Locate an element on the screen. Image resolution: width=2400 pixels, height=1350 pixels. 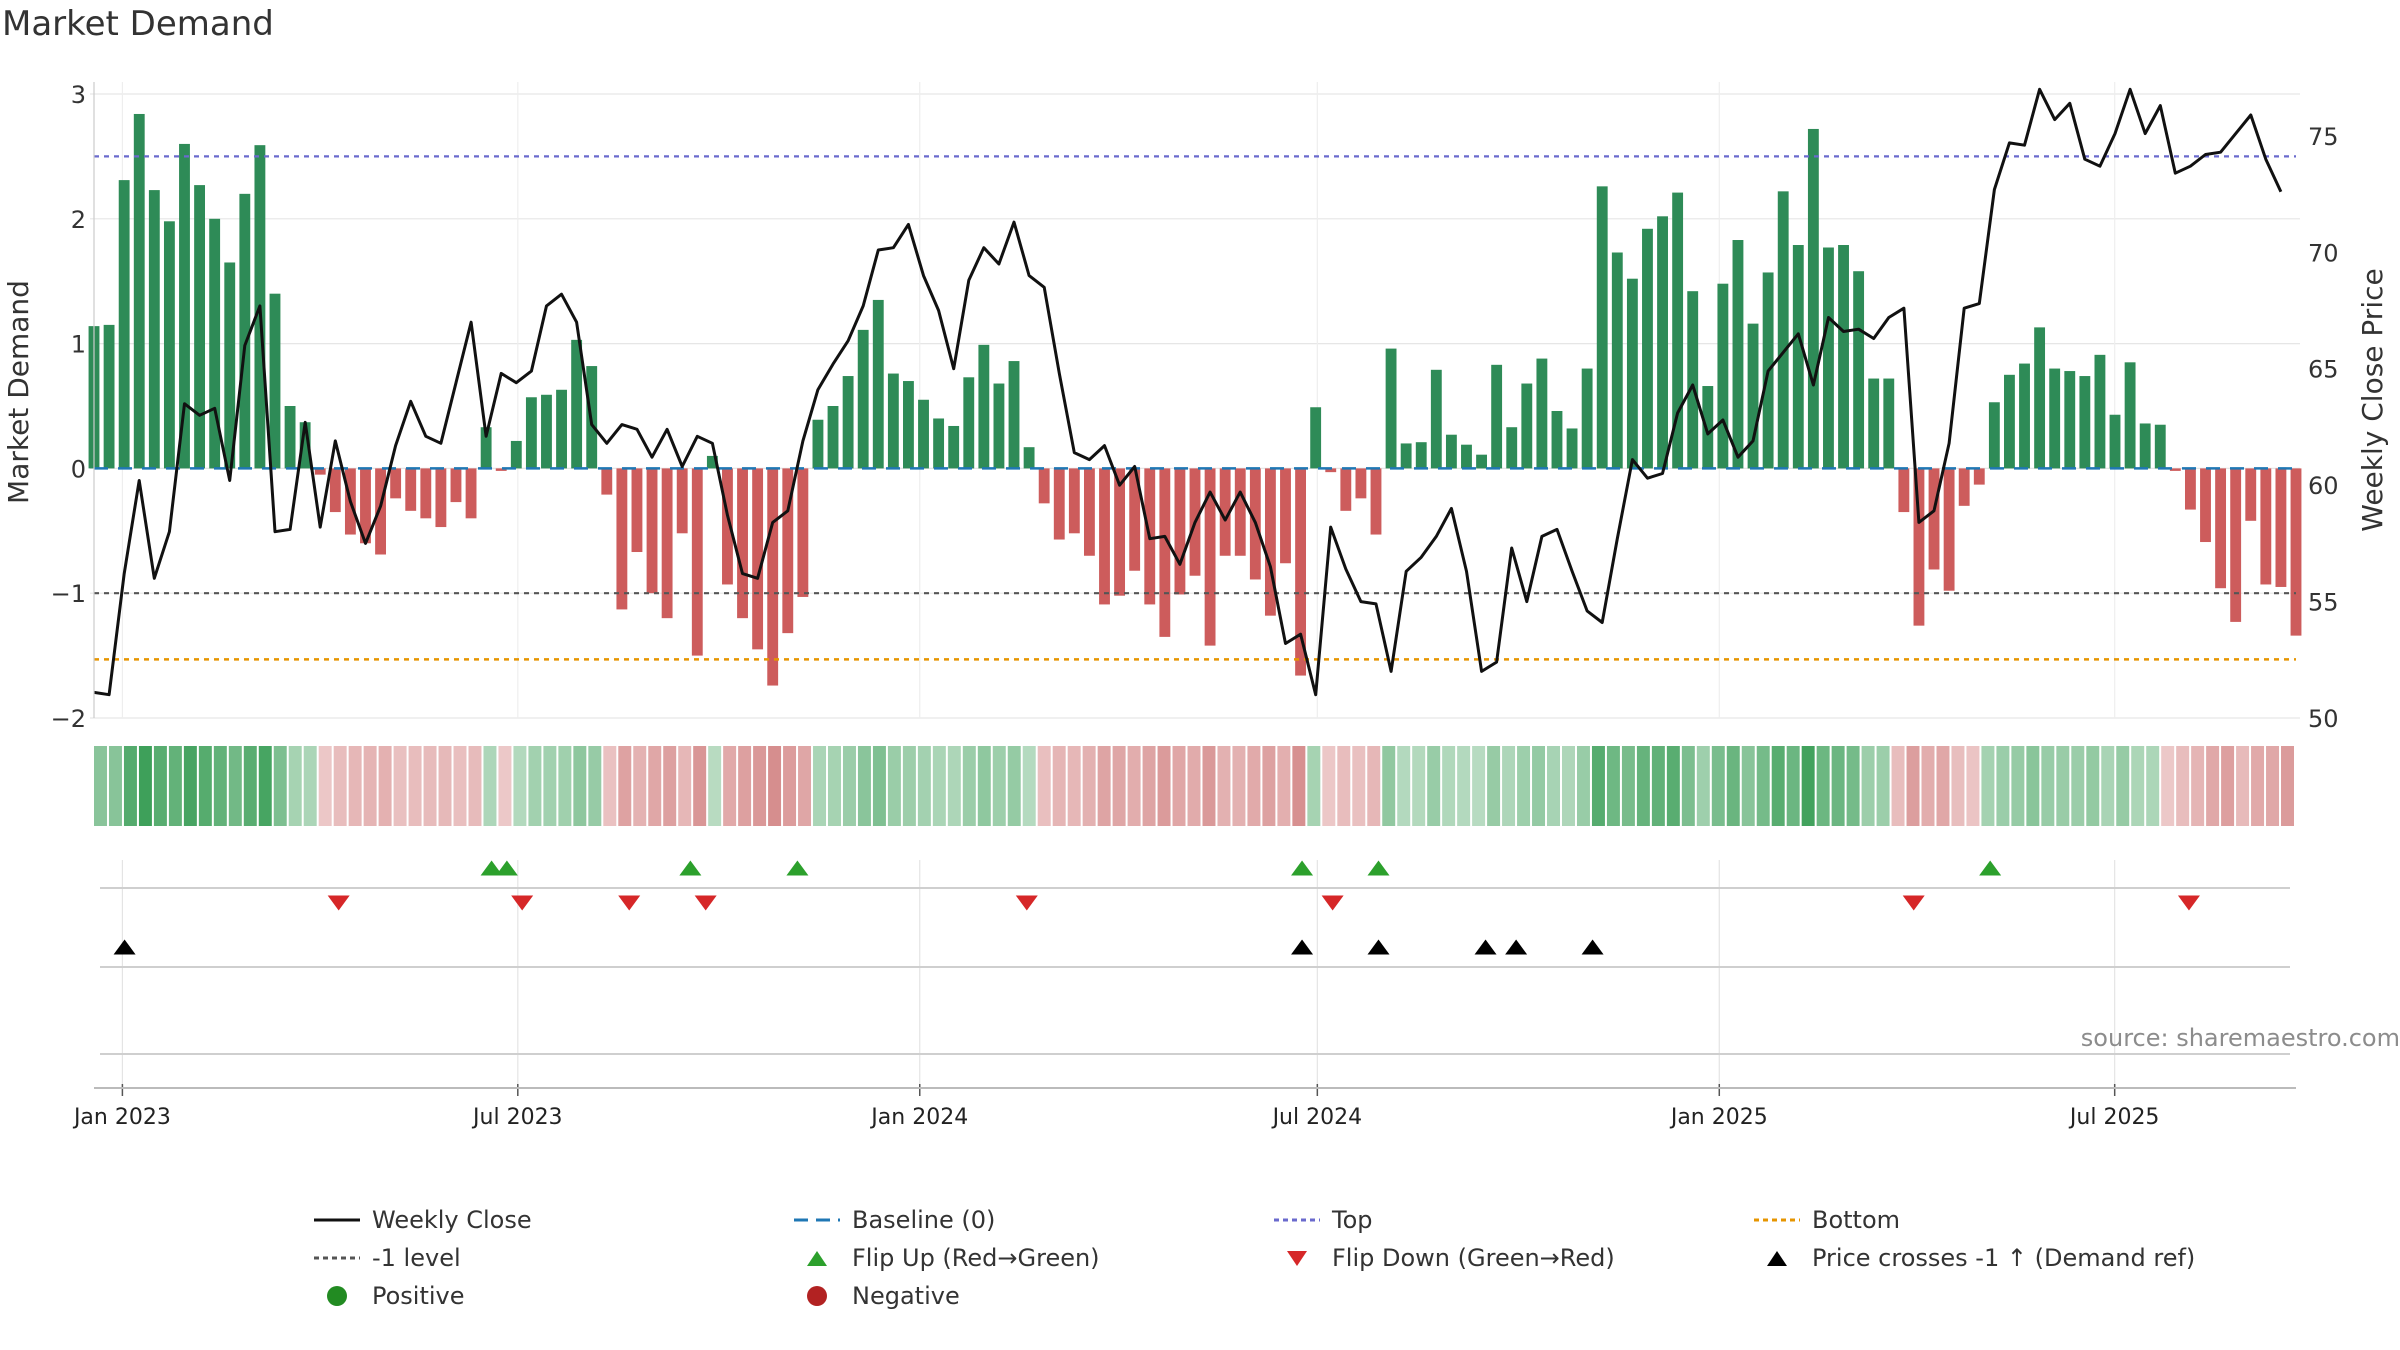
source-credit: source: sharemaestro.com is located at coordinates (2240, 1038).